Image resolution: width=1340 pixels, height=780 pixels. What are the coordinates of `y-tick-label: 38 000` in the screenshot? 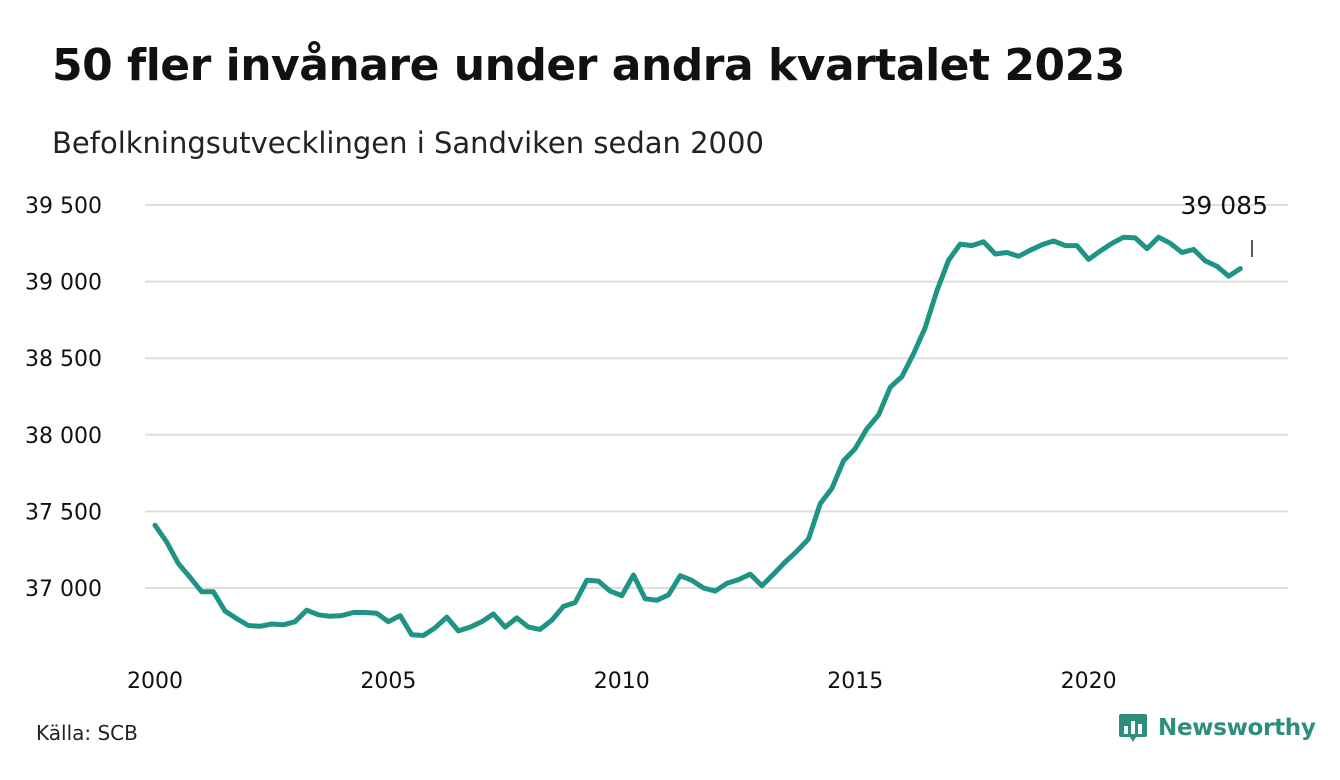 It's located at (63, 436).